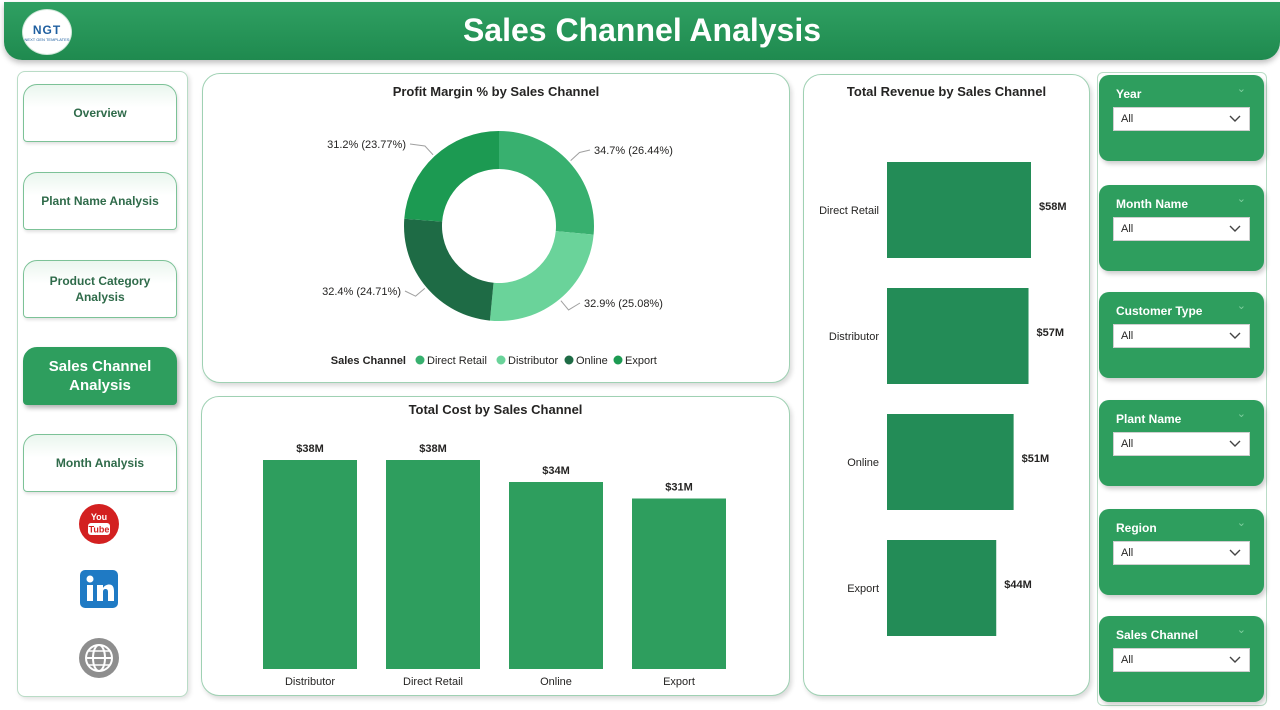 The height and width of the screenshot is (710, 1280). Describe the element at coordinates (1127, 119) in the screenshot. I see `year-dropdown-value: All` at that location.